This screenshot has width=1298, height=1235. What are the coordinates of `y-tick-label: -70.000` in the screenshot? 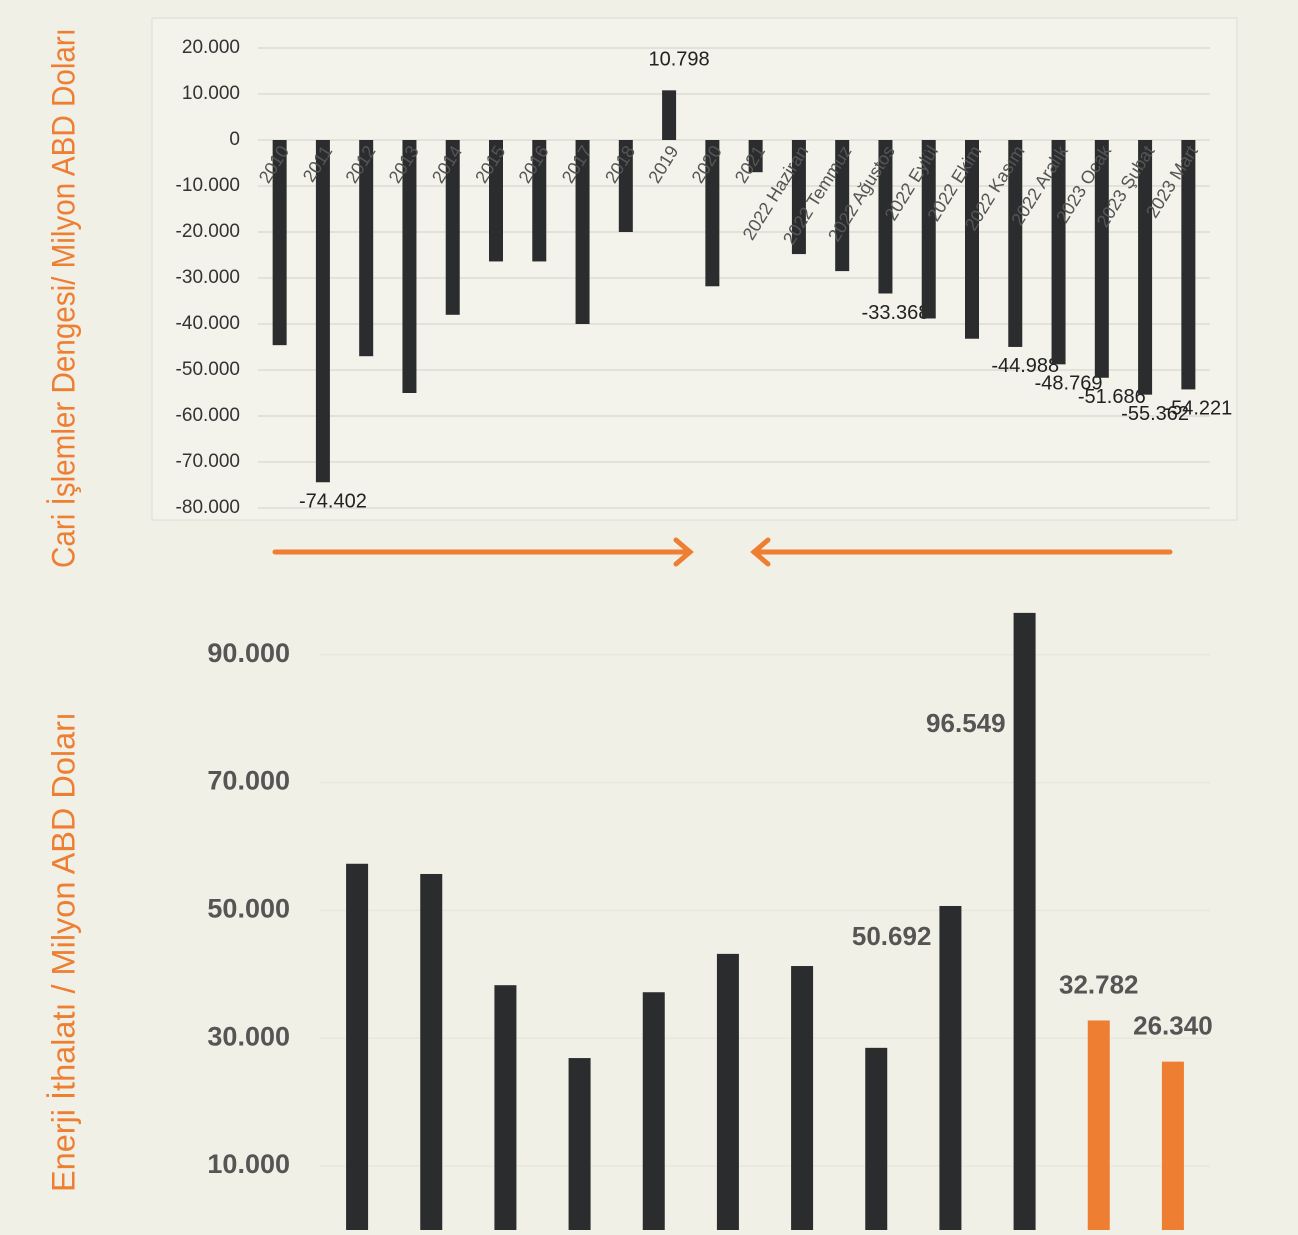 It's located at (208, 461).